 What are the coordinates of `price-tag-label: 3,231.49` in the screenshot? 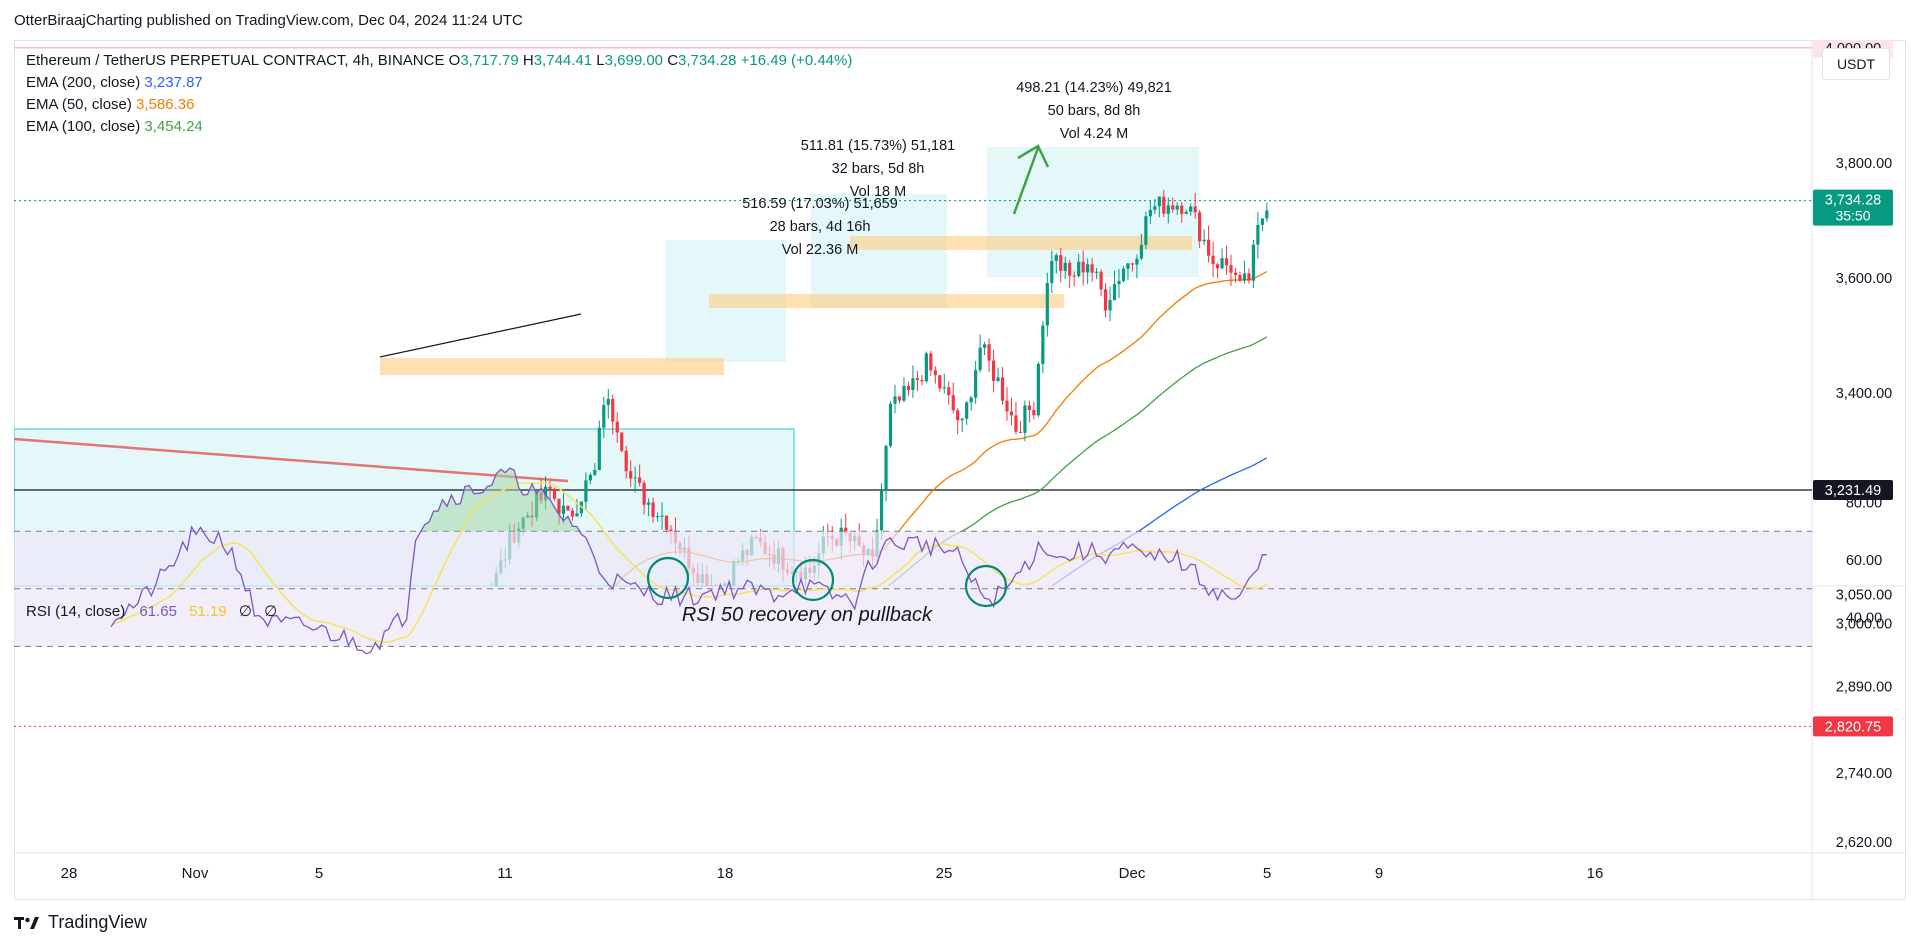 It's located at (1853, 491).